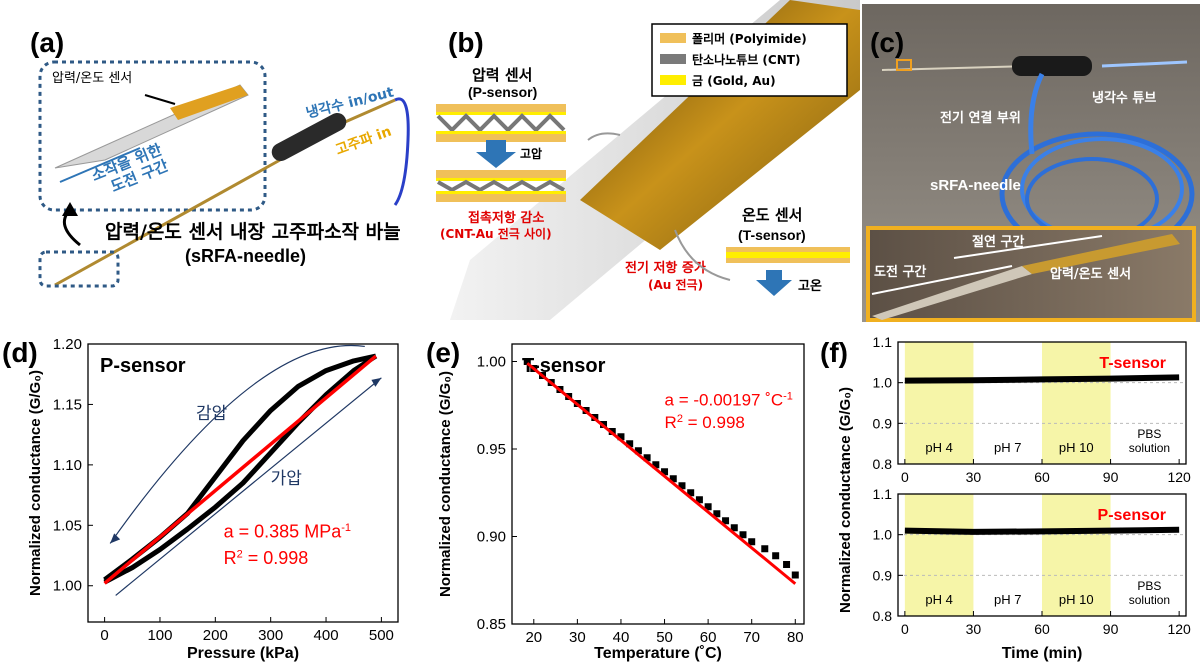  What do you see at coordinates (938, 599) in the screenshot?
I see `f1-band-label-ph4: pH 4` at bounding box center [938, 599].